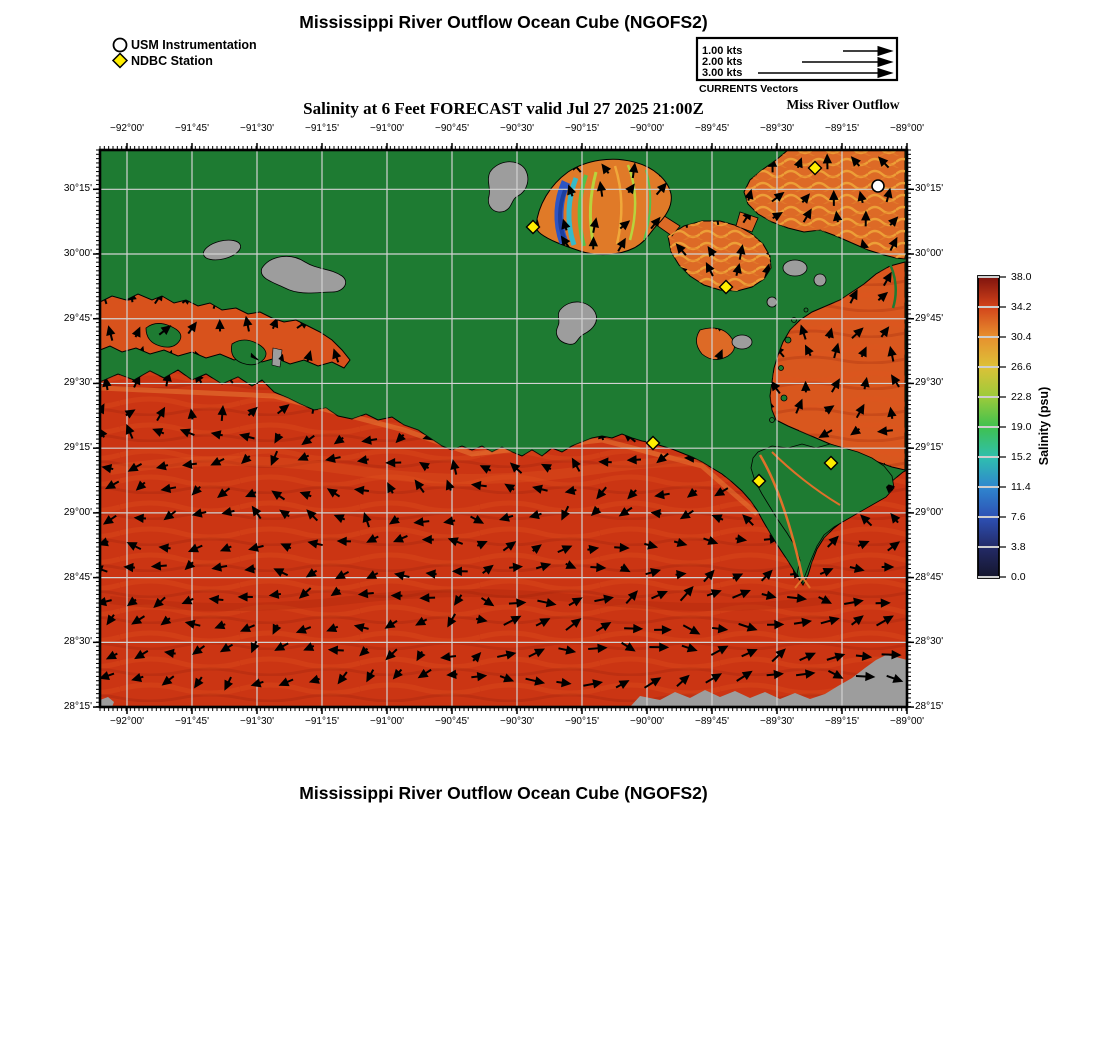 This screenshot has width=1100, height=1050. Describe the element at coordinates (77, 254) in the screenshot. I see `y-axis-label-left: 30°00'` at that location.